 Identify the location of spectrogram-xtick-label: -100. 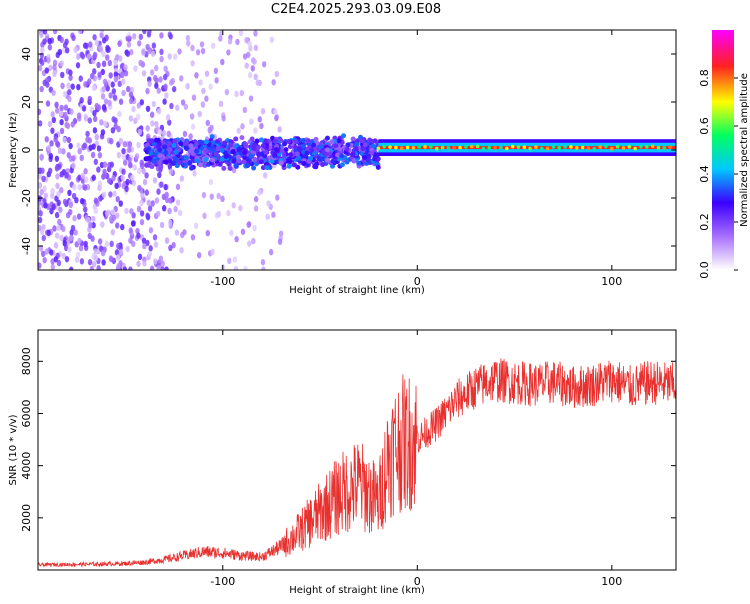
(222, 281).